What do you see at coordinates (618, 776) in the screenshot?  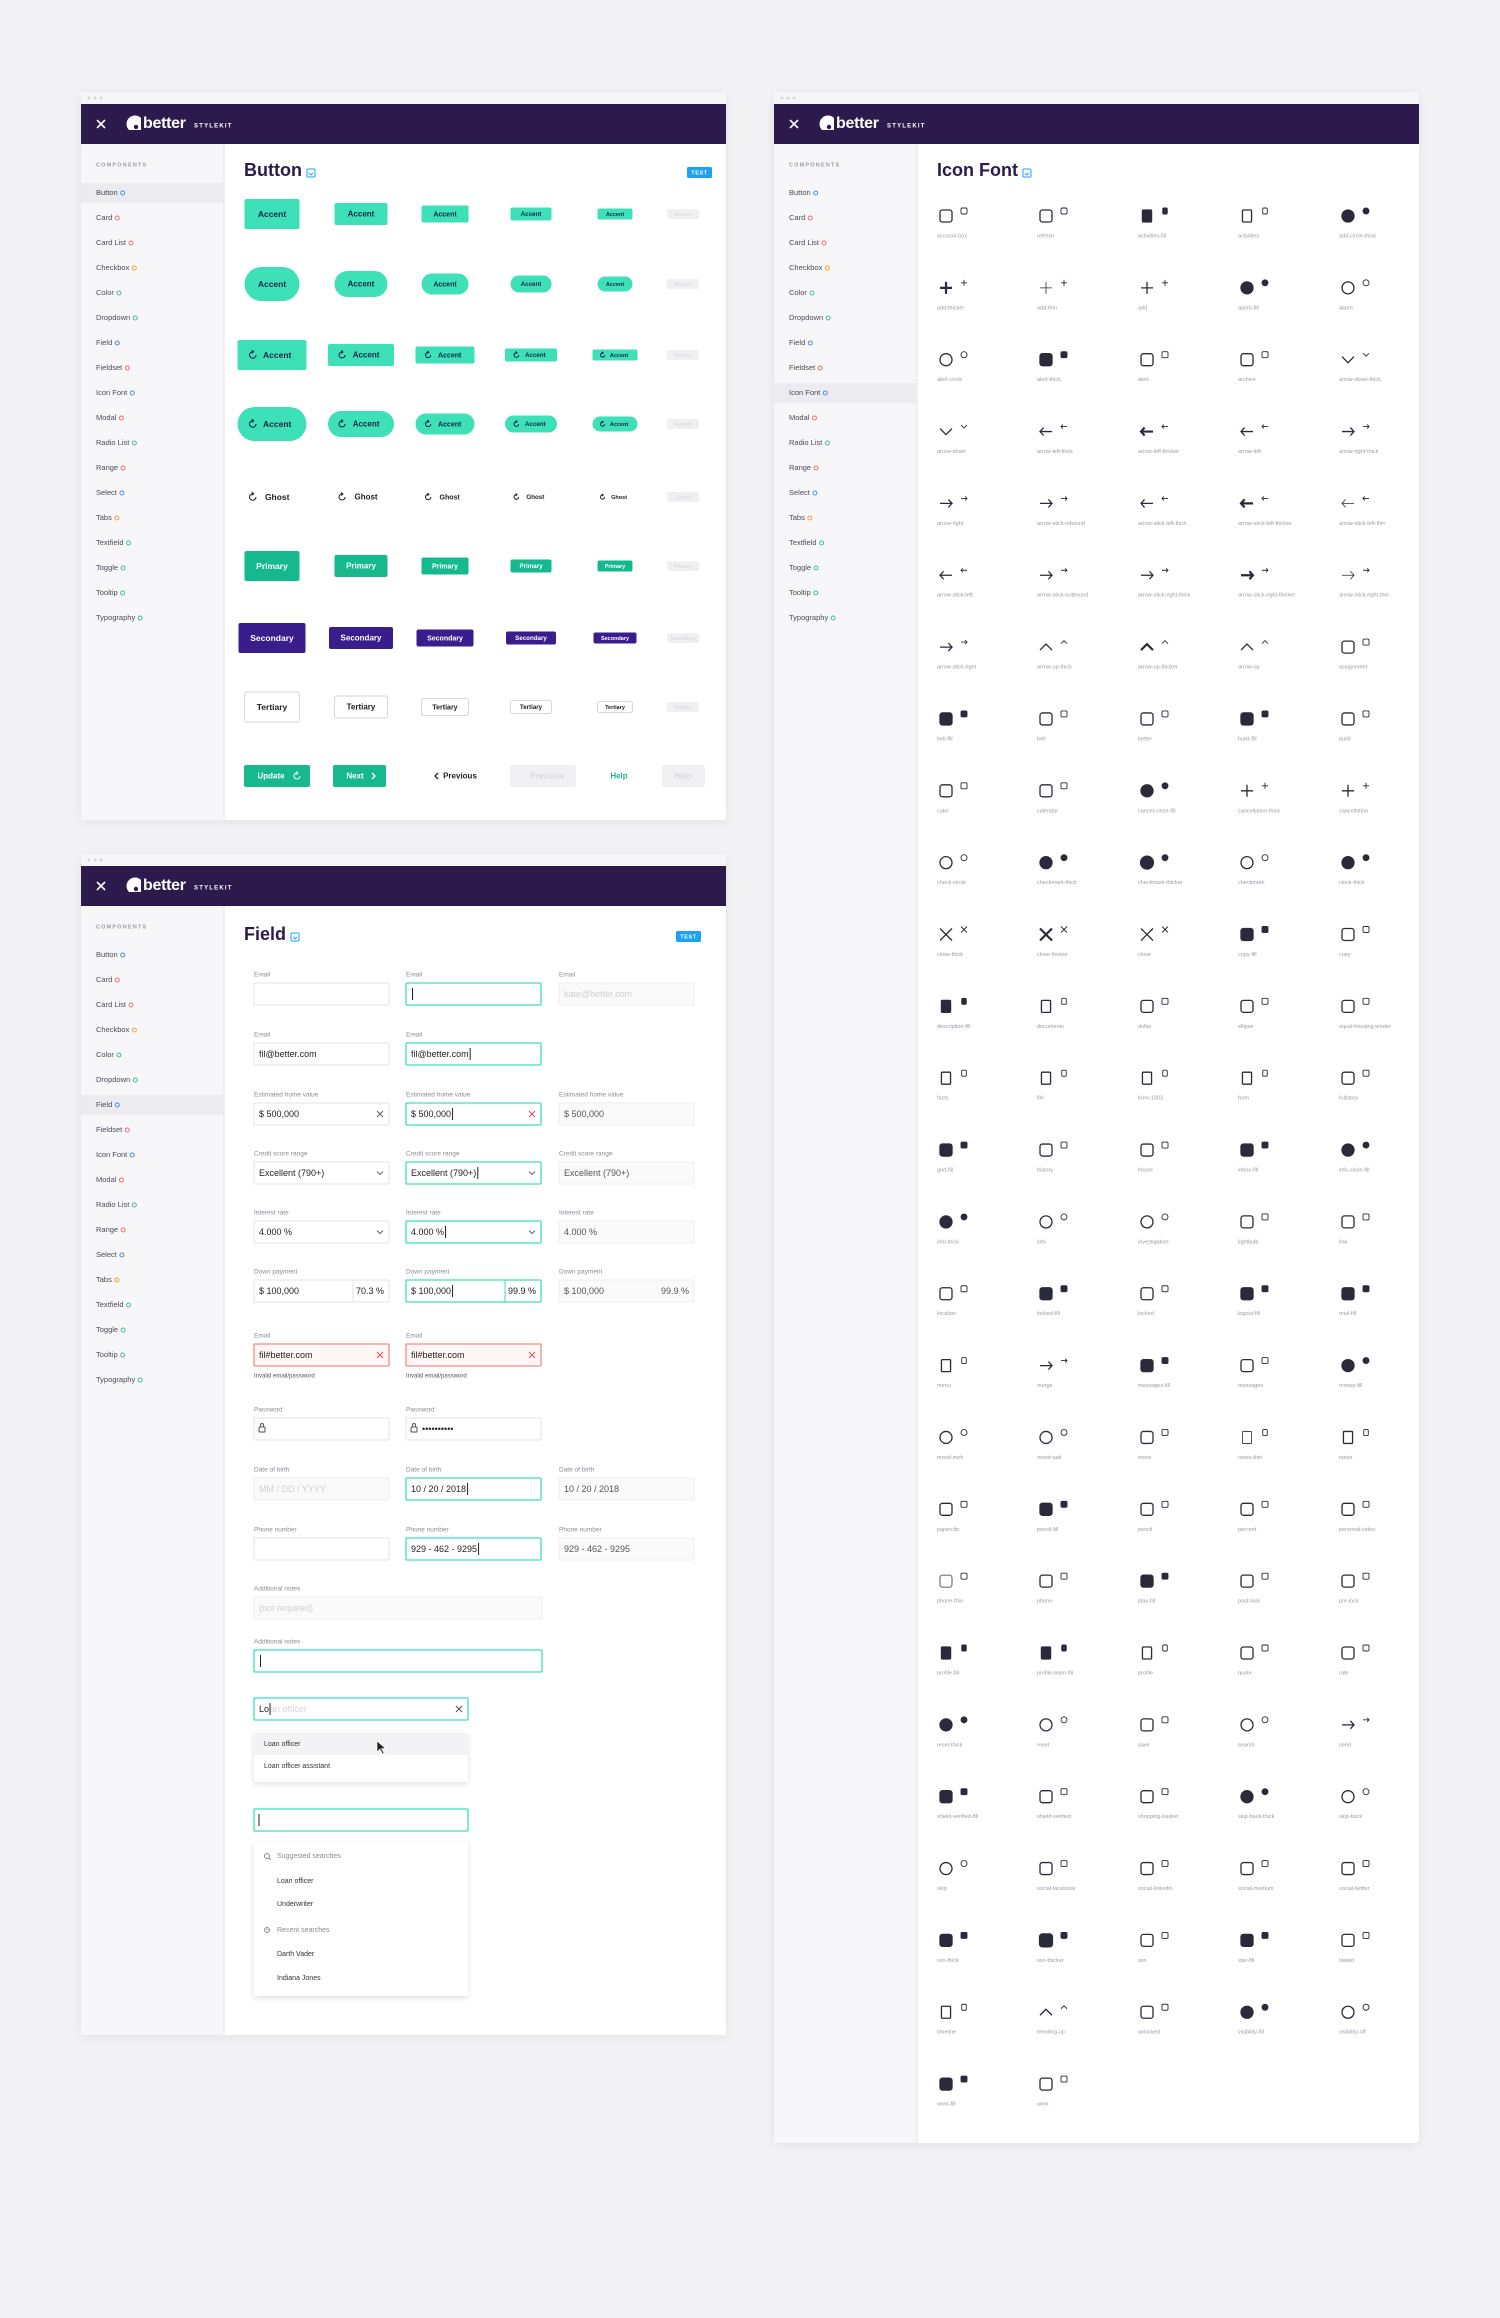 I see `button-label: Help` at bounding box center [618, 776].